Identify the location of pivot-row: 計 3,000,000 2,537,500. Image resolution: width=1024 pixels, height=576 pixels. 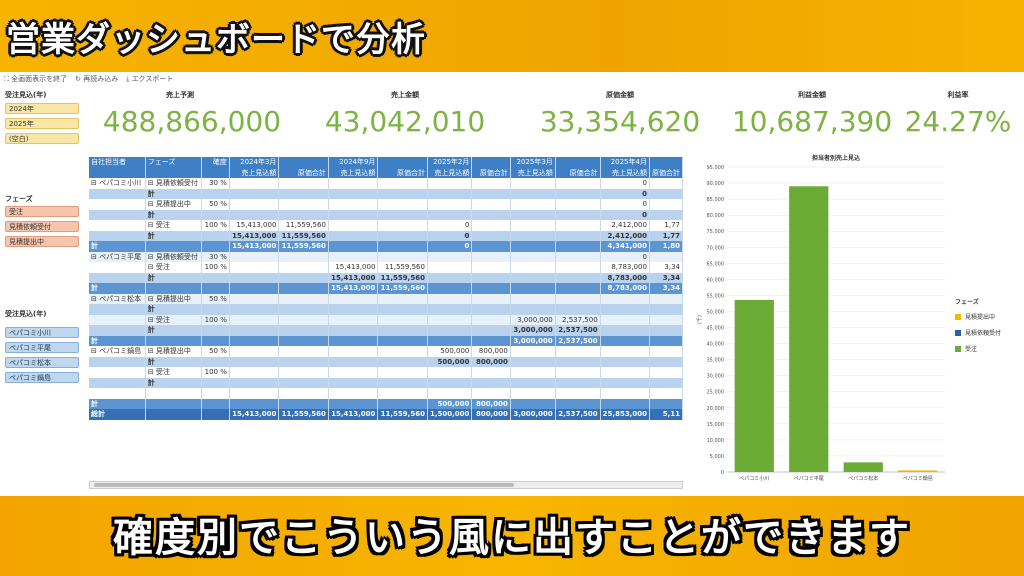
(386, 330).